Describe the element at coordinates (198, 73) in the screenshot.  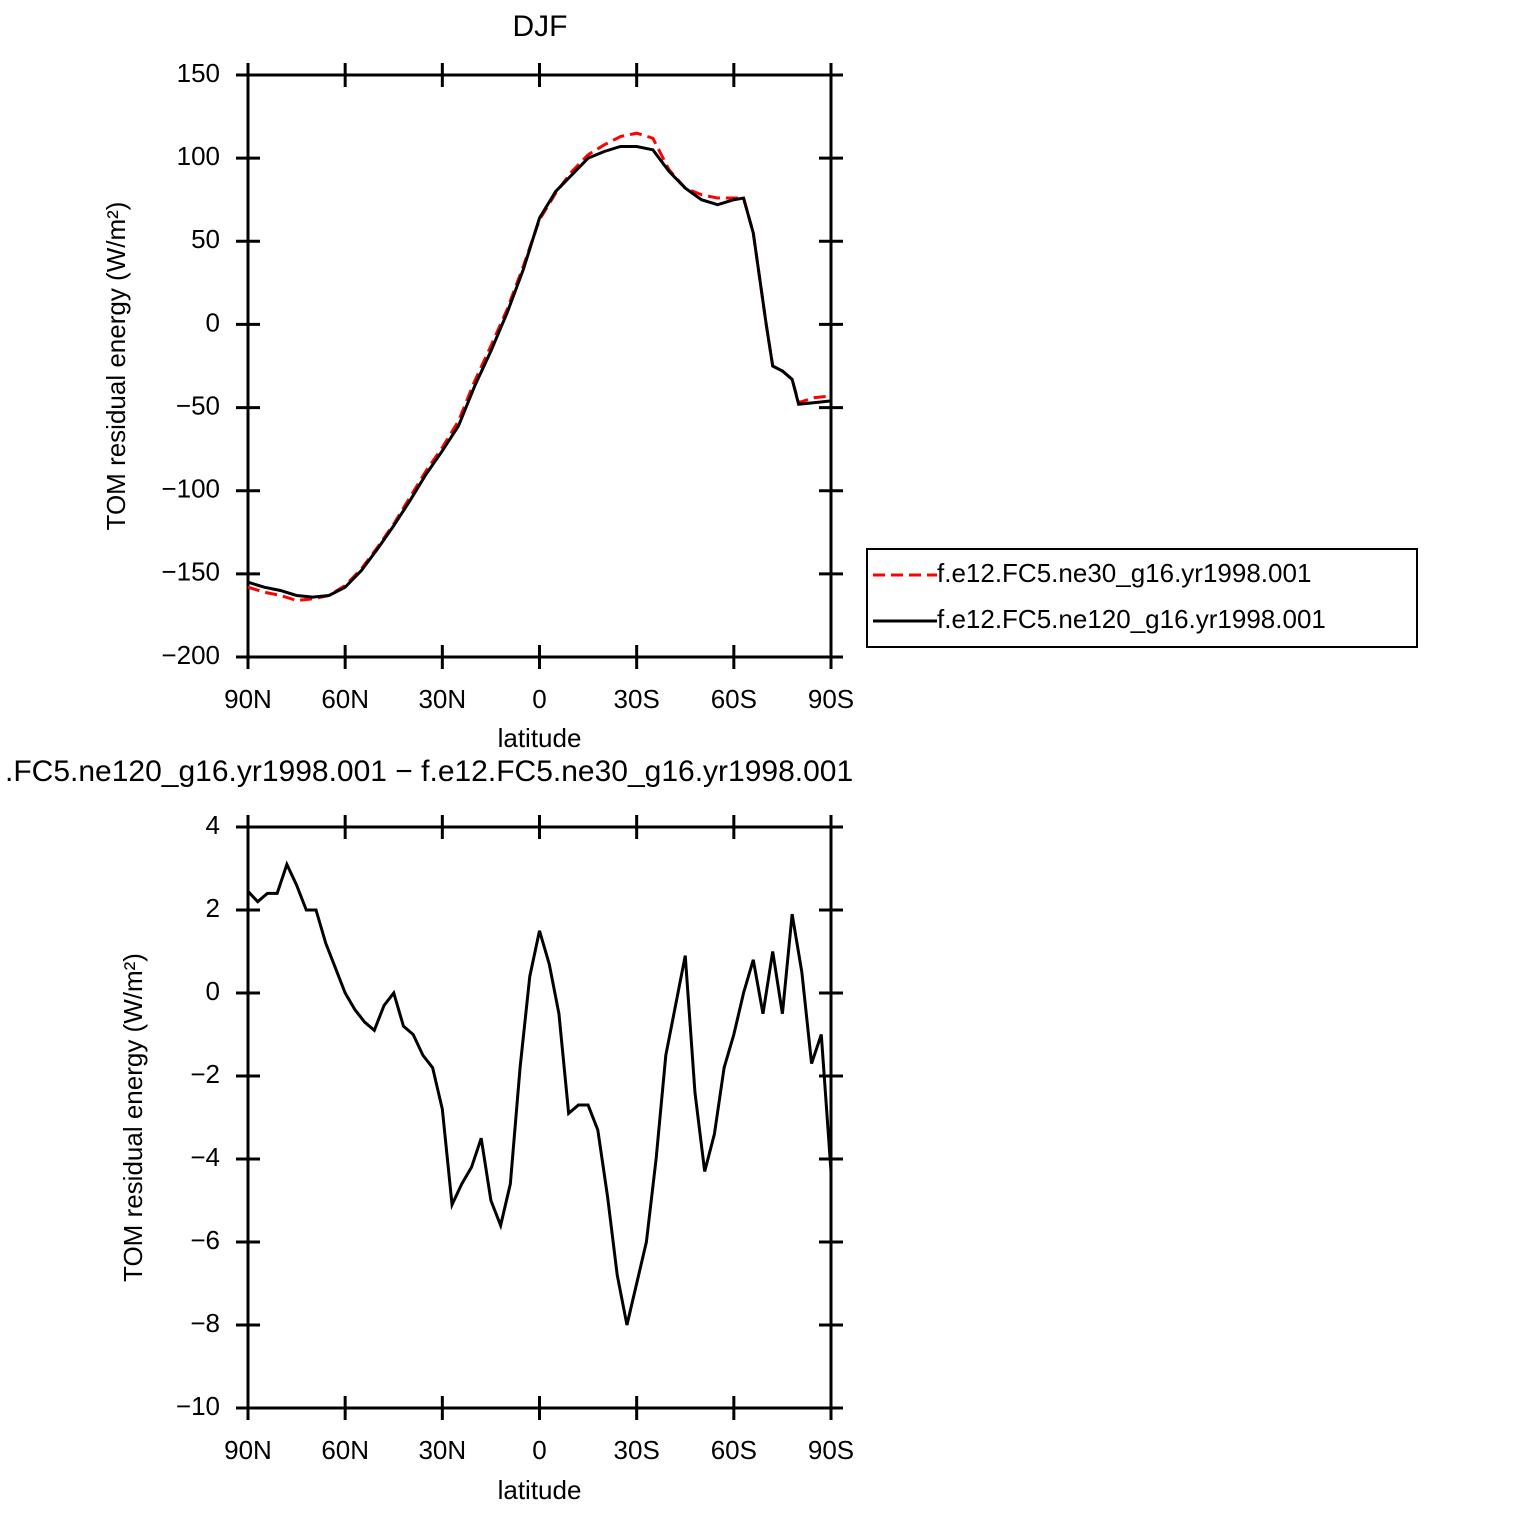
I see `y-tick-label: 150` at that location.